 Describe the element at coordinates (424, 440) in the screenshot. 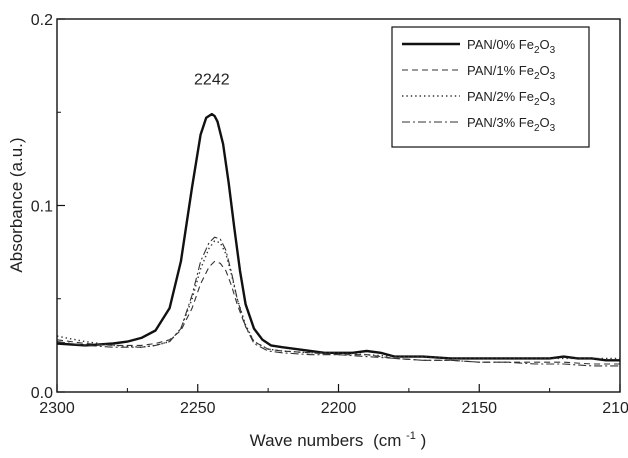

I see `x-axis-unit-close: )` at that location.